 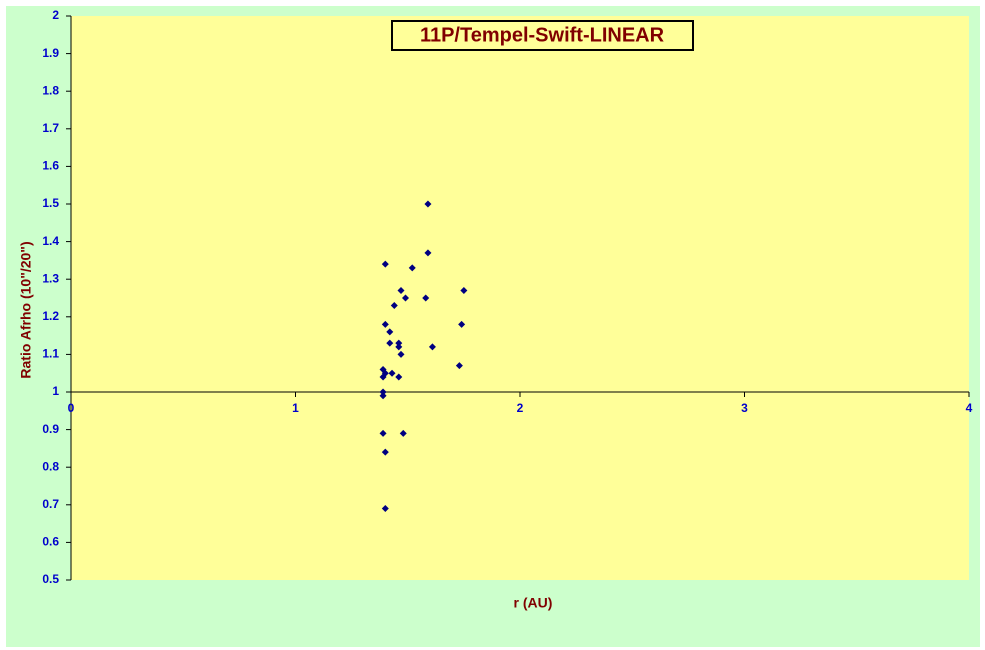 What do you see at coordinates (533, 603) in the screenshot?
I see `x-axis-label: r (AU)` at bounding box center [533, 603].